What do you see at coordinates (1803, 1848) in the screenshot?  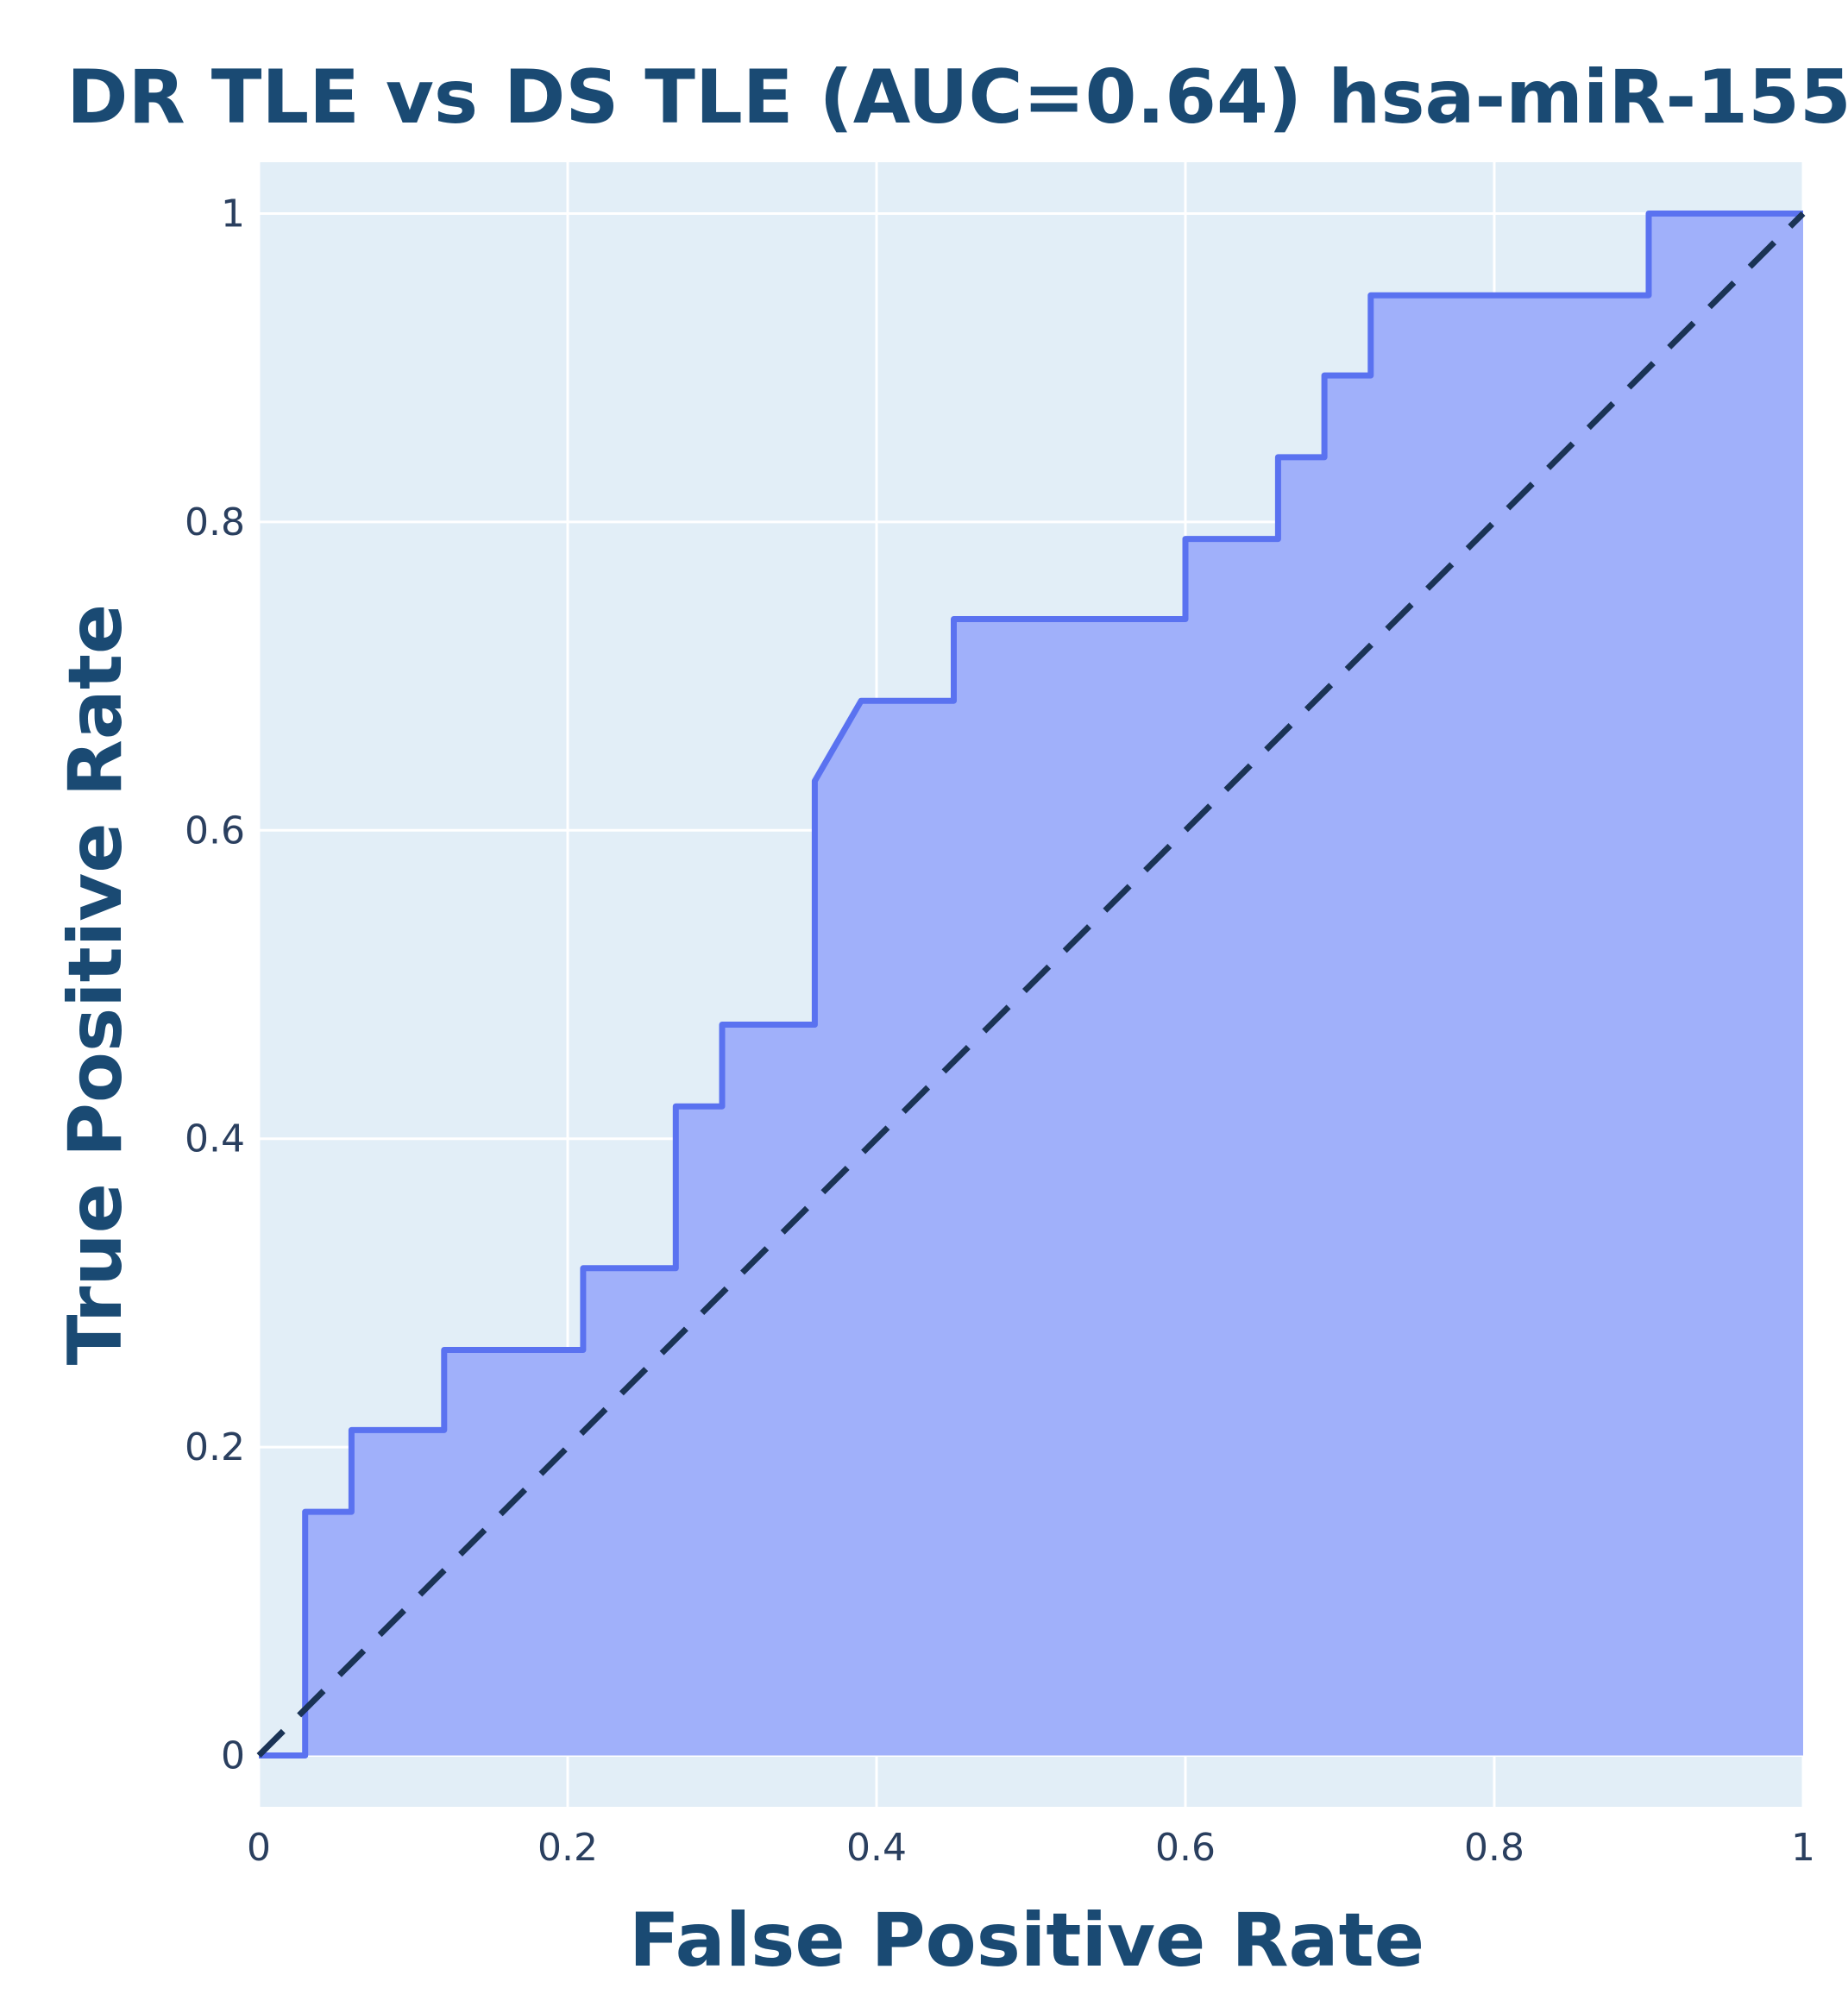 I see `x-tick-label-5: 1` at bounding box center [1803, 1848].